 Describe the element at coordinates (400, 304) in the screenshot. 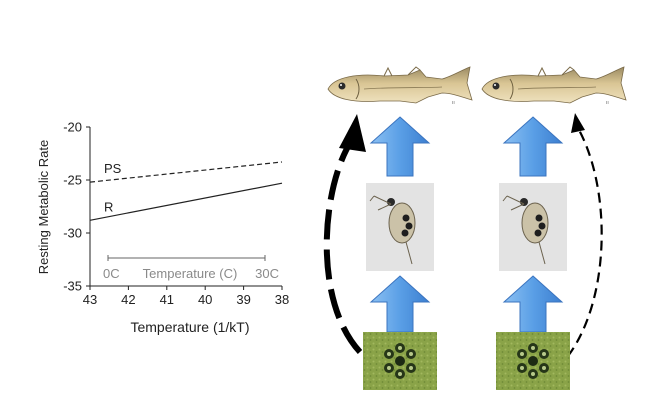

I see `arrow-left-lower` at that location.